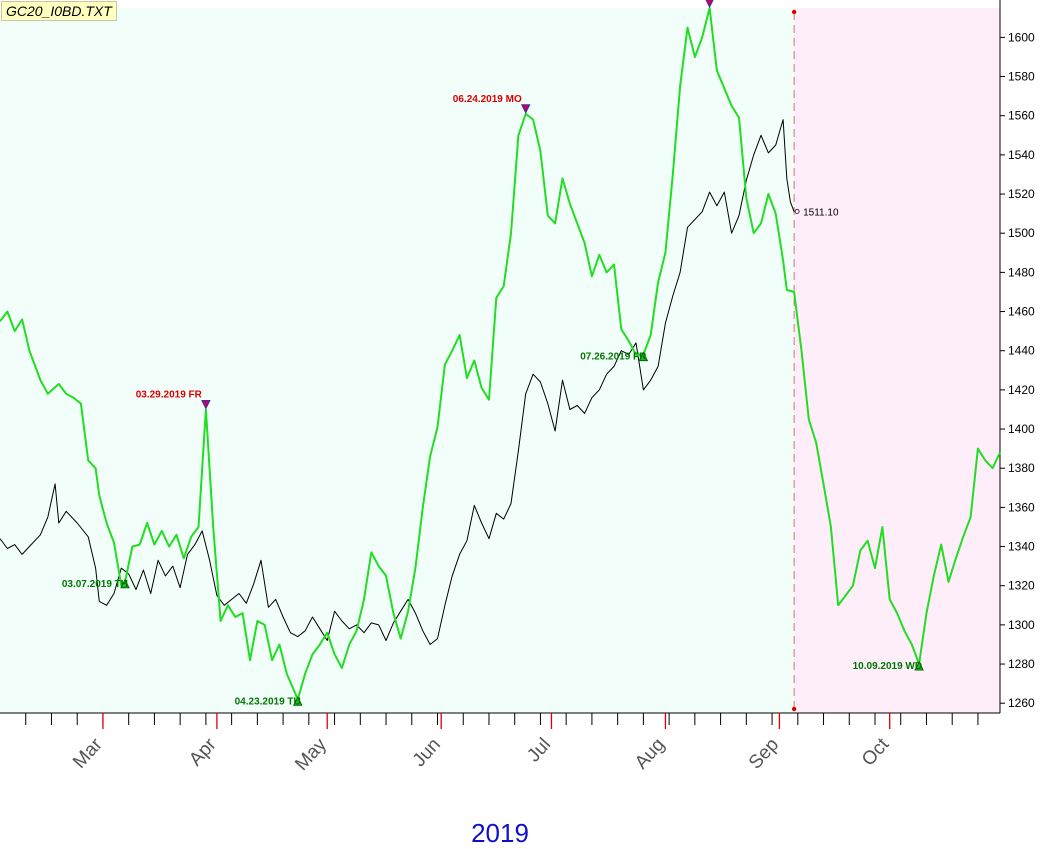 This screenshot has width=1063, height=849. What do you see at coordinates (1021, 390) in the screenshot?
I see `y-tick-label: 1420` at bounding box center [1021, 390].